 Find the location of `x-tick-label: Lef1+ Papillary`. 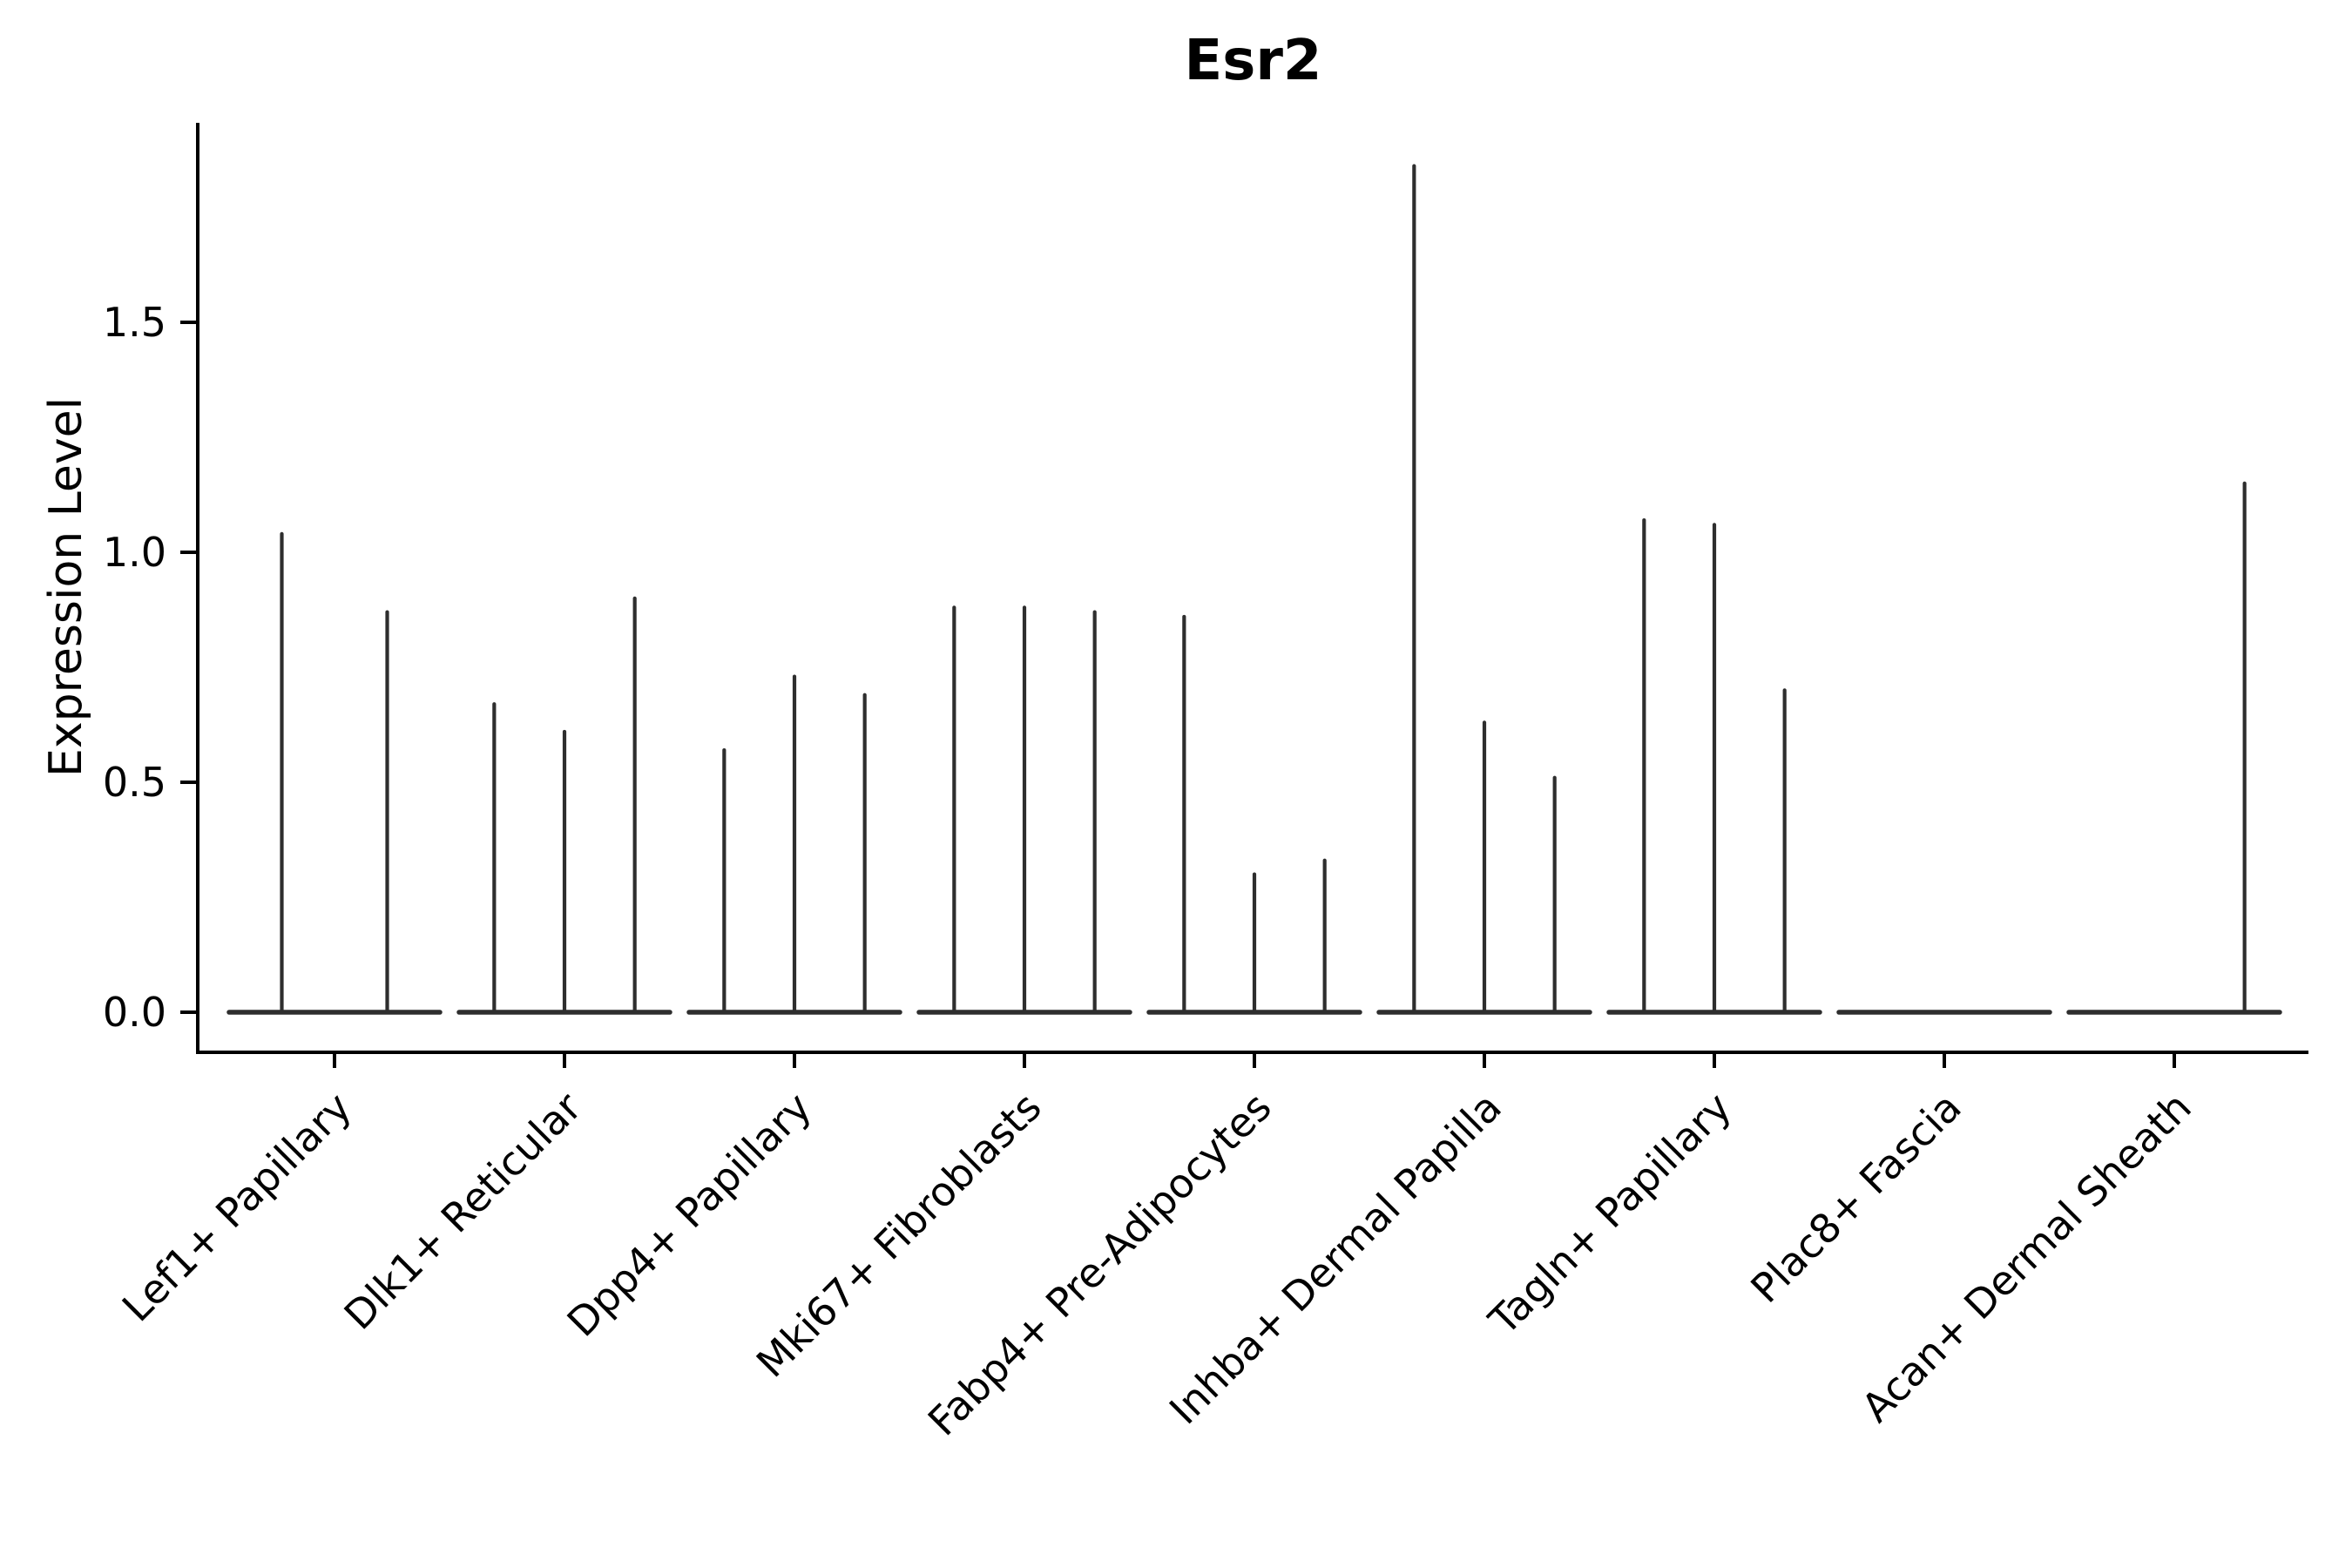

x-tick-label: Lef1+ Papillary is located at coordinates (237, 1207).